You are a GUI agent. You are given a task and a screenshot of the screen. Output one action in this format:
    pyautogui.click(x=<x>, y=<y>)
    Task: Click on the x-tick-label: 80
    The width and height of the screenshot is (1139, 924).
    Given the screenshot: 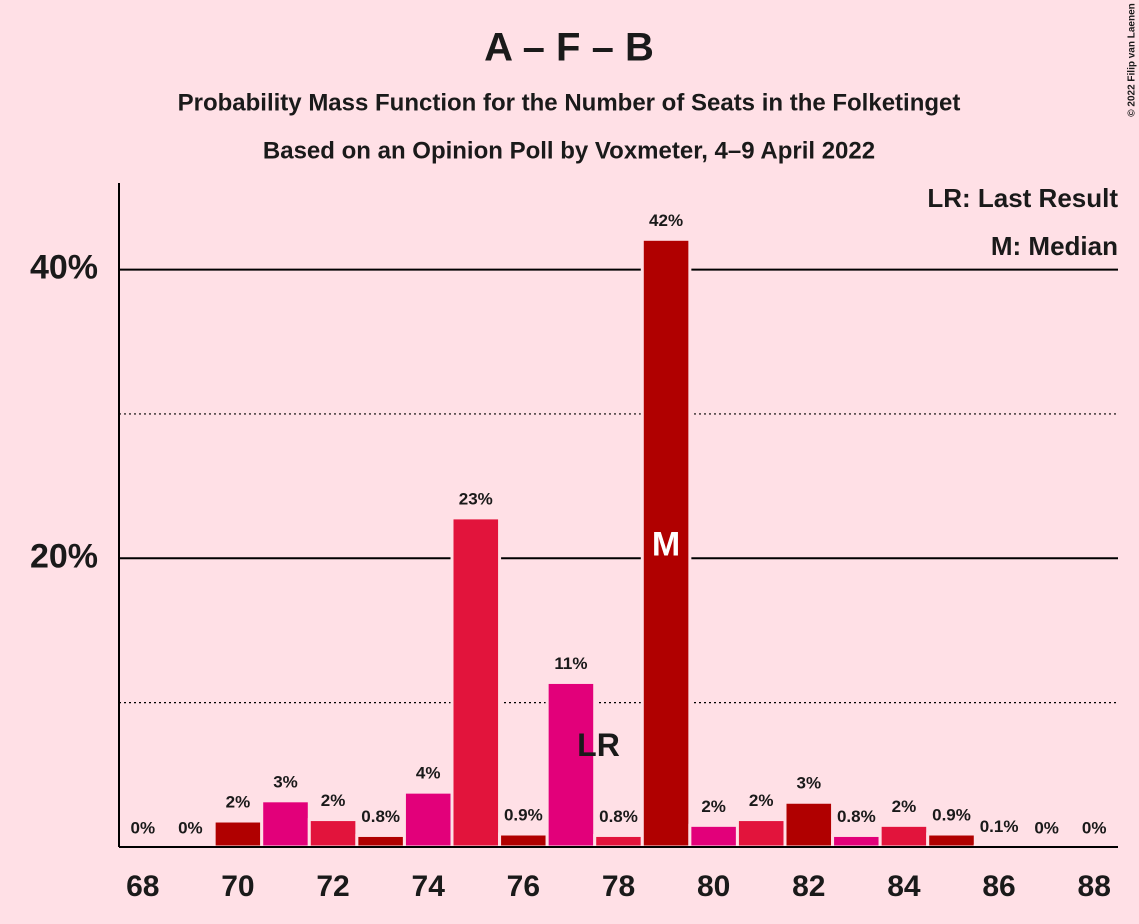 What is the action you would take?
    pyautogui.click(x=713, y=886)
    